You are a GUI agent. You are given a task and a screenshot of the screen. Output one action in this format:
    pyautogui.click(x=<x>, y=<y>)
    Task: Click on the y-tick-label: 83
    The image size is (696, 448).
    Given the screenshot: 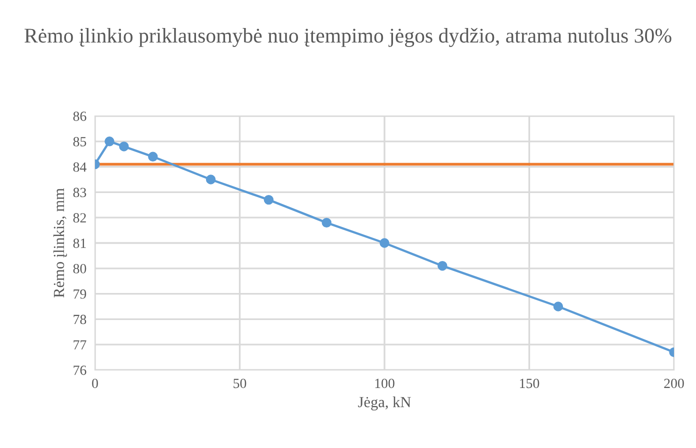 What is the action you would take?
    pyautogui.click(x=79, y=193)
    